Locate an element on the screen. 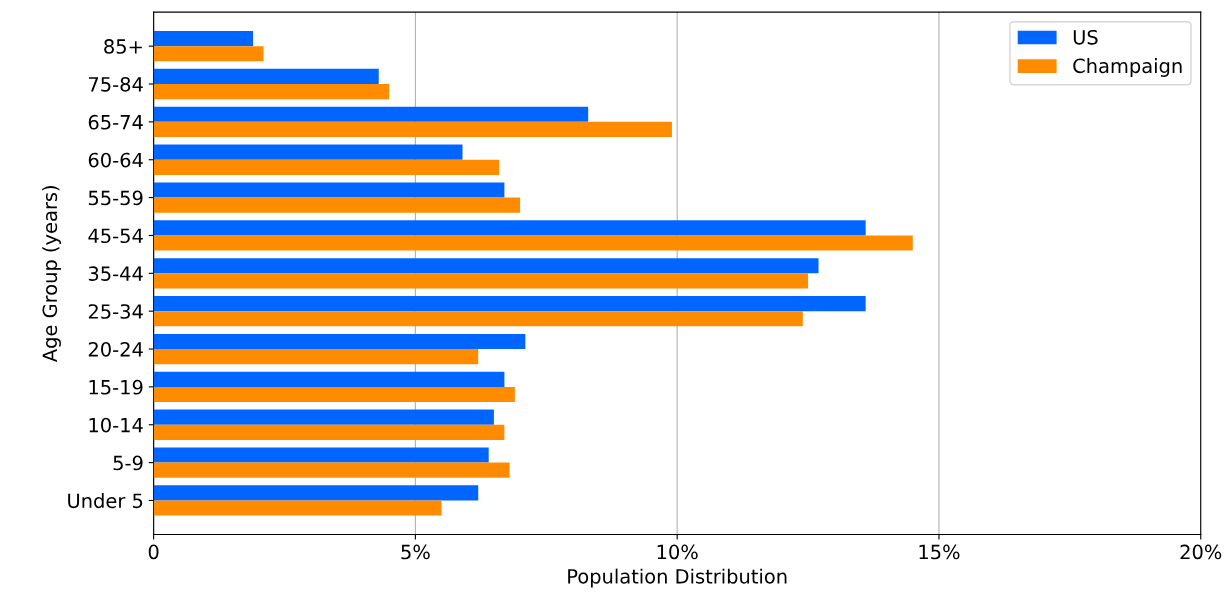  x-tick-label: 5% is located at coordinates (415, 552).